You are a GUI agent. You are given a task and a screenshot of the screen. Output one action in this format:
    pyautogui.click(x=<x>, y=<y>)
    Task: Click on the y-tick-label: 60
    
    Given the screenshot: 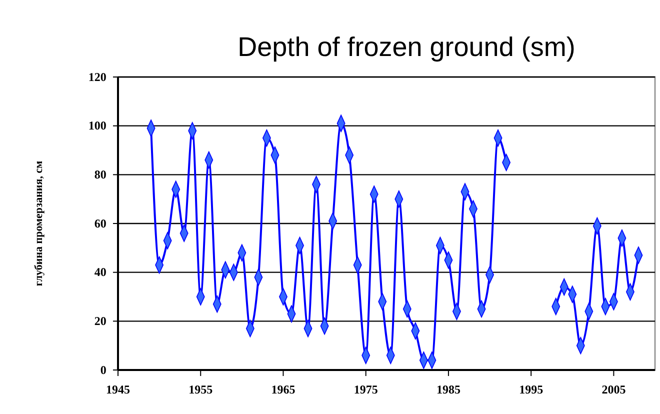 What is the action you would take?
    pyautogui.click(x=100, y=223)
    